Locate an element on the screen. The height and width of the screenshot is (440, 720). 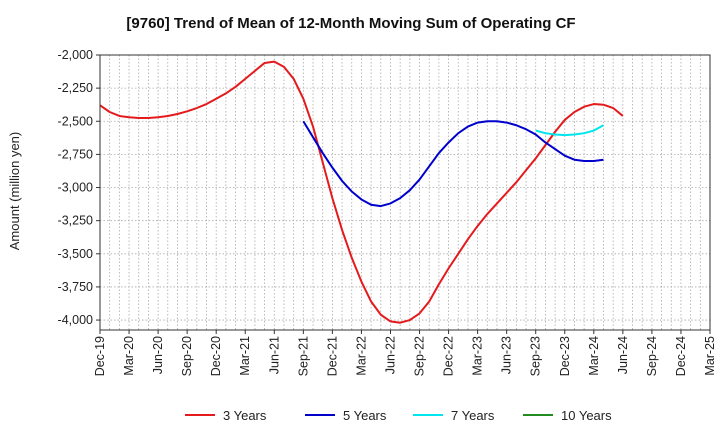
legend-item-3-years: 3 Years is located at coordinates (226, 415).